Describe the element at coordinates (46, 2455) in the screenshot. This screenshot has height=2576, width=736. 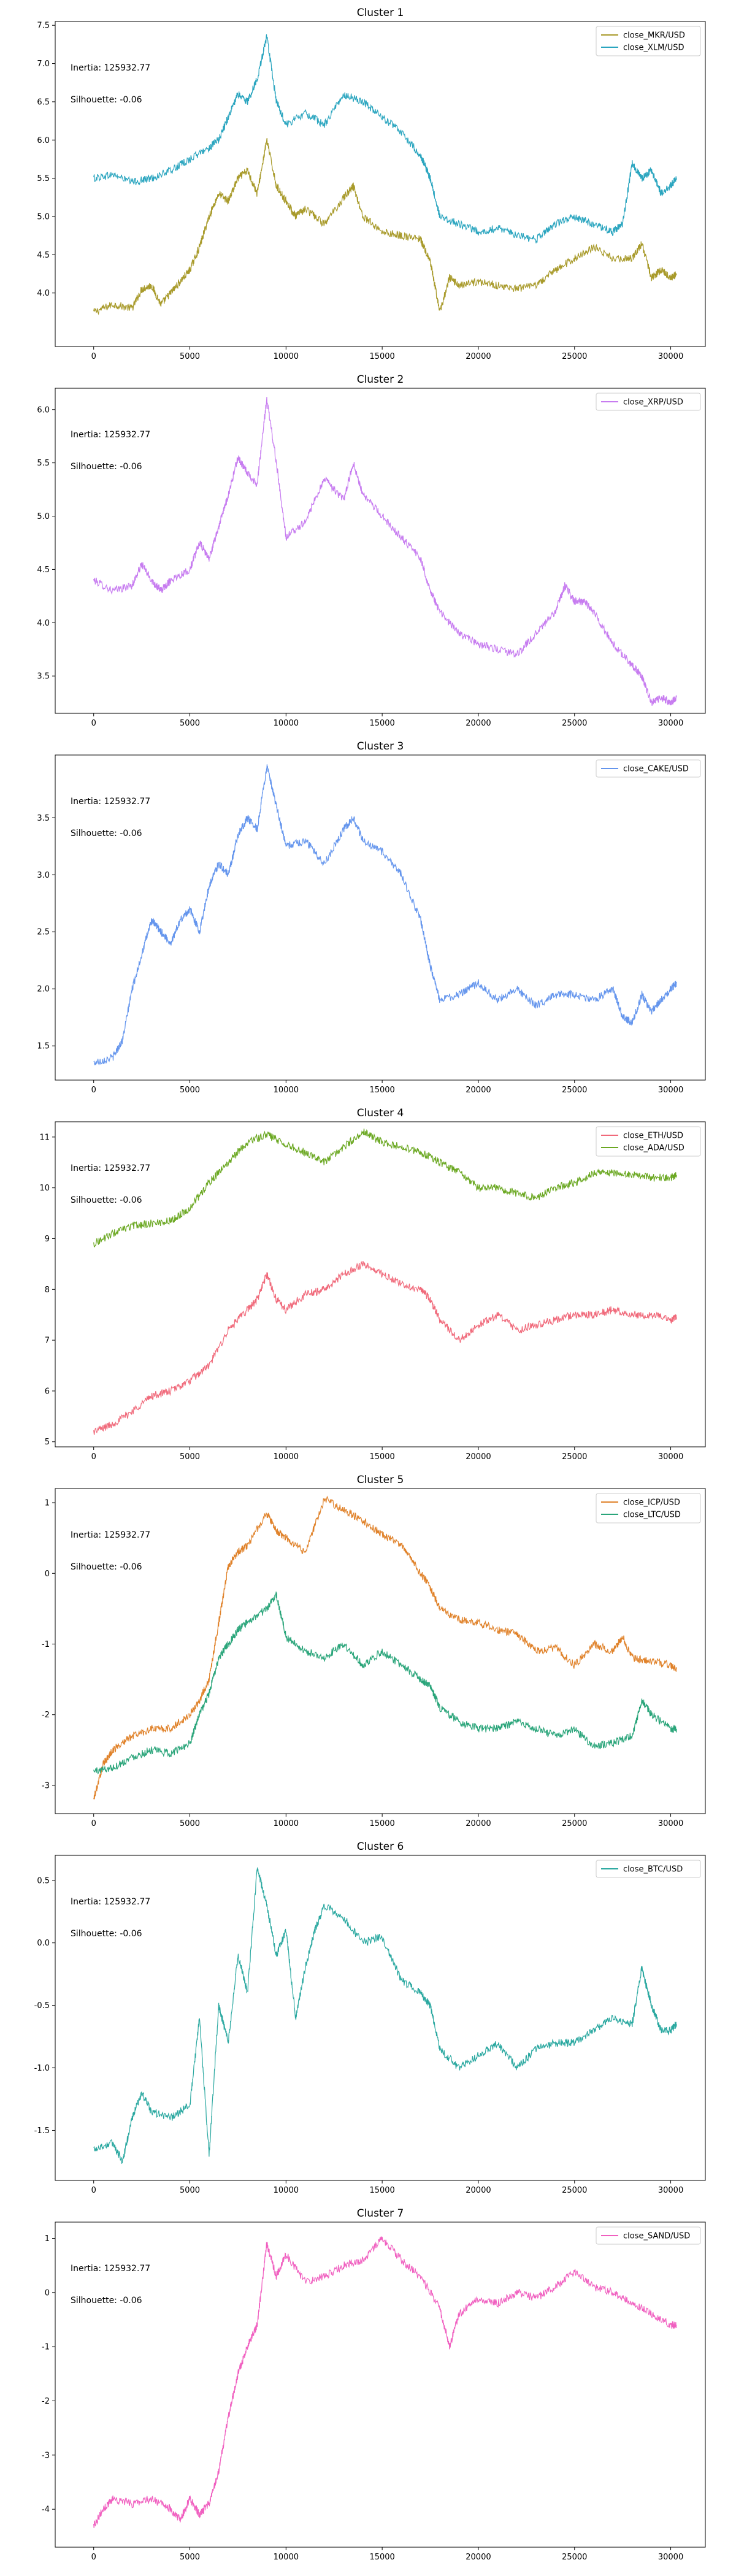
I see `y-tick-label: -3` at that location.